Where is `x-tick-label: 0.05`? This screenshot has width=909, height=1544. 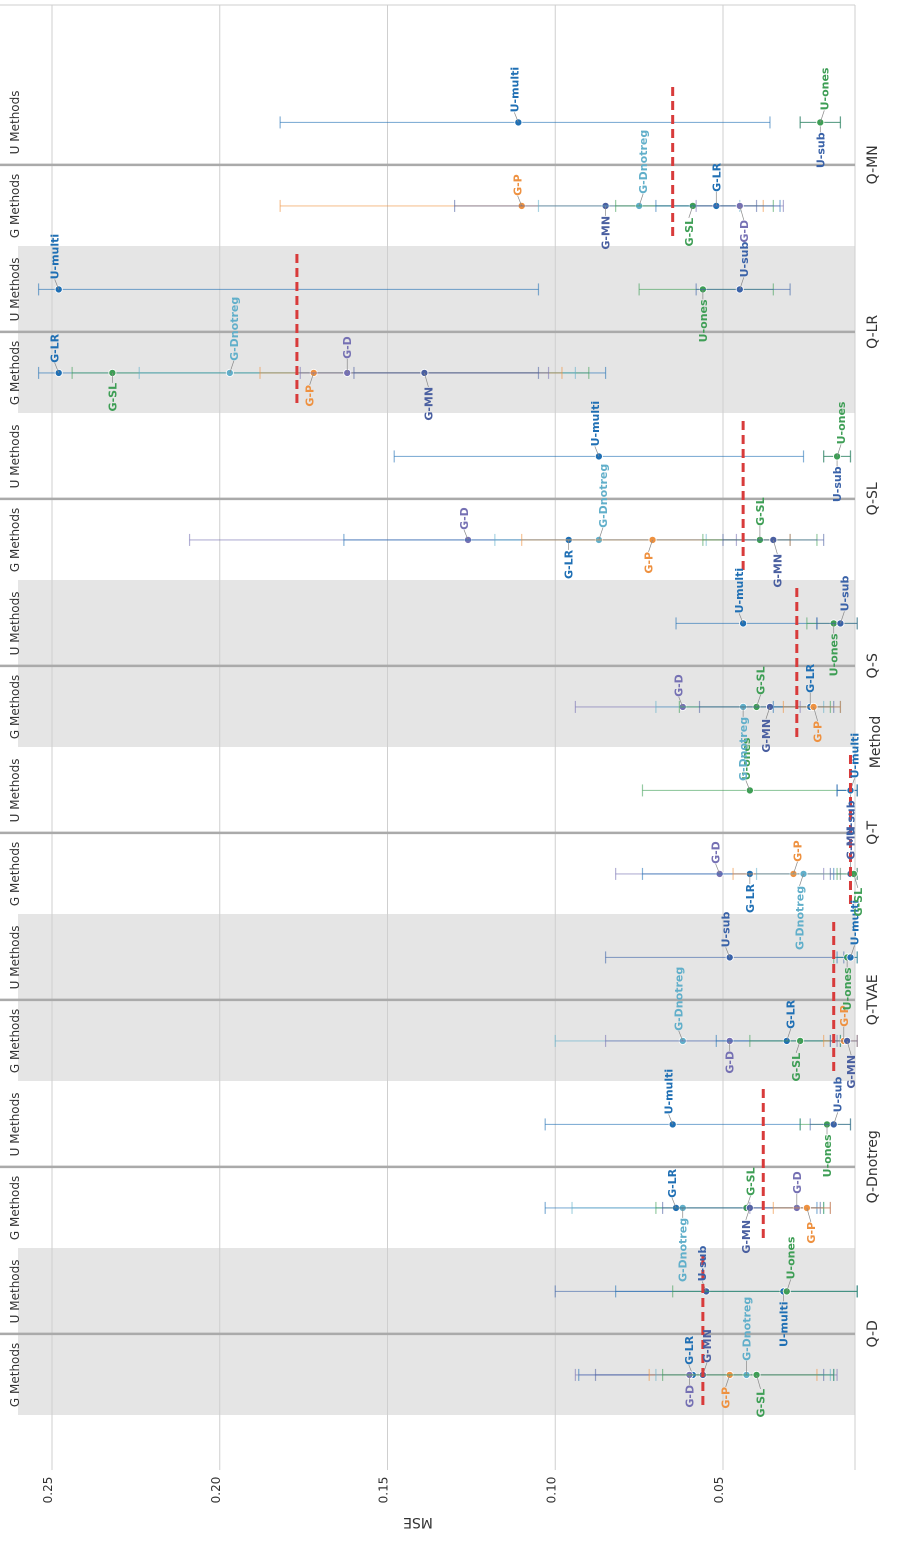 x-tick-label: 0.05 is located at coordinates (719, 1490).